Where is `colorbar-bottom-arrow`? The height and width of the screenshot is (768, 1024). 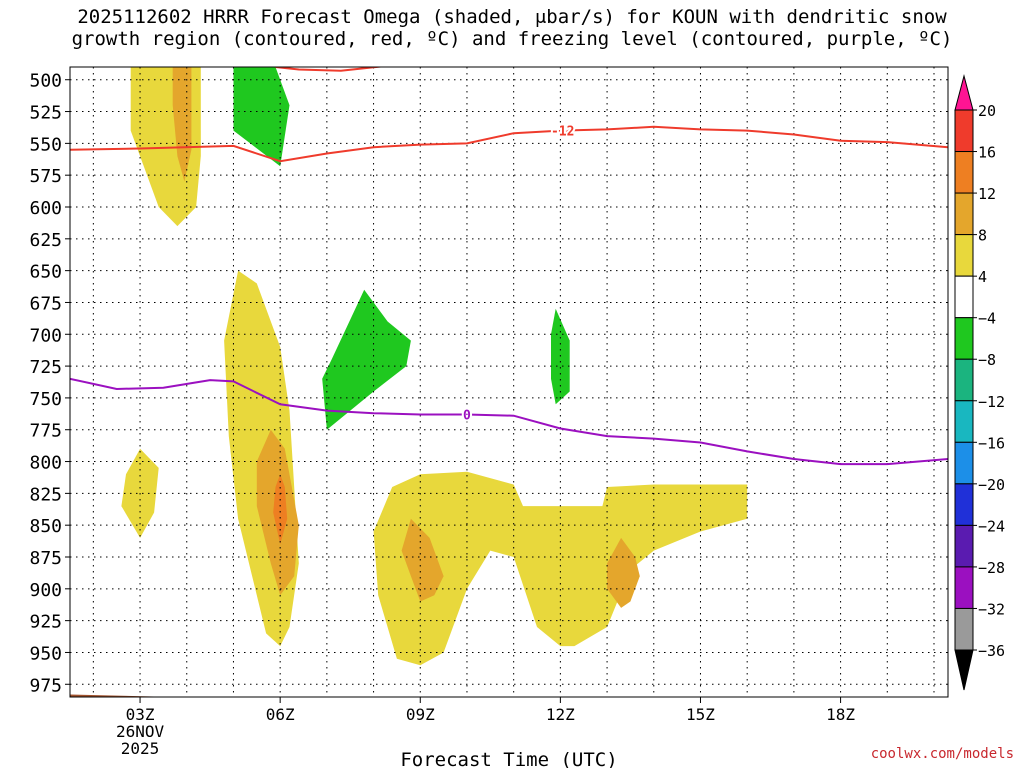
colorbar-bottom-arrow is located at coordinates (964, 670).